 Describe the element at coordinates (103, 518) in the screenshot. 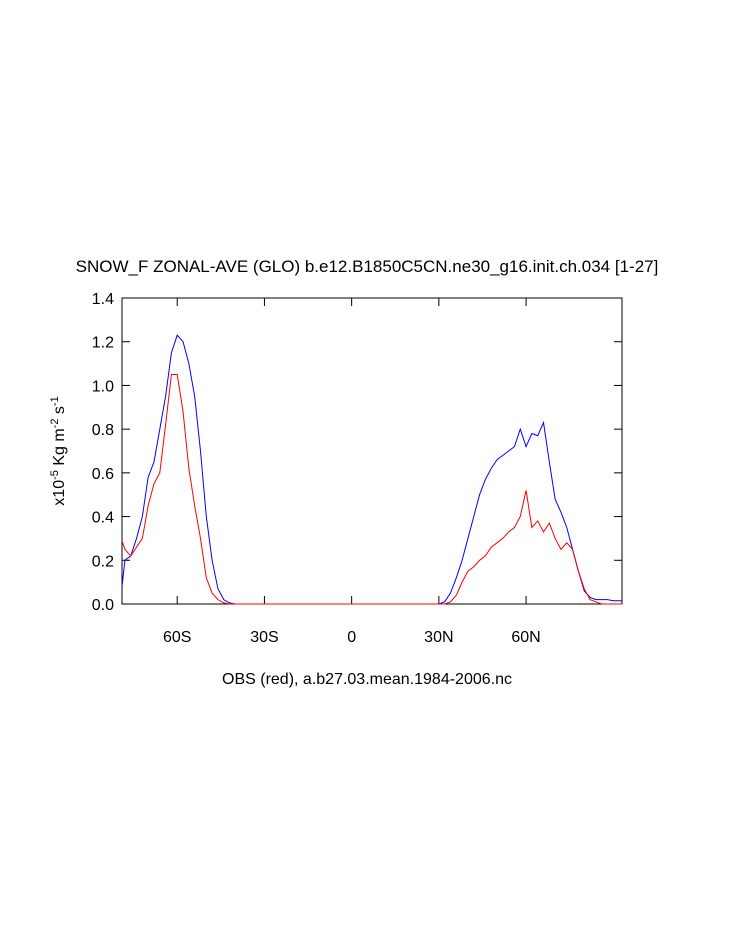

I see `y-tick-label: 0.4` at that location.